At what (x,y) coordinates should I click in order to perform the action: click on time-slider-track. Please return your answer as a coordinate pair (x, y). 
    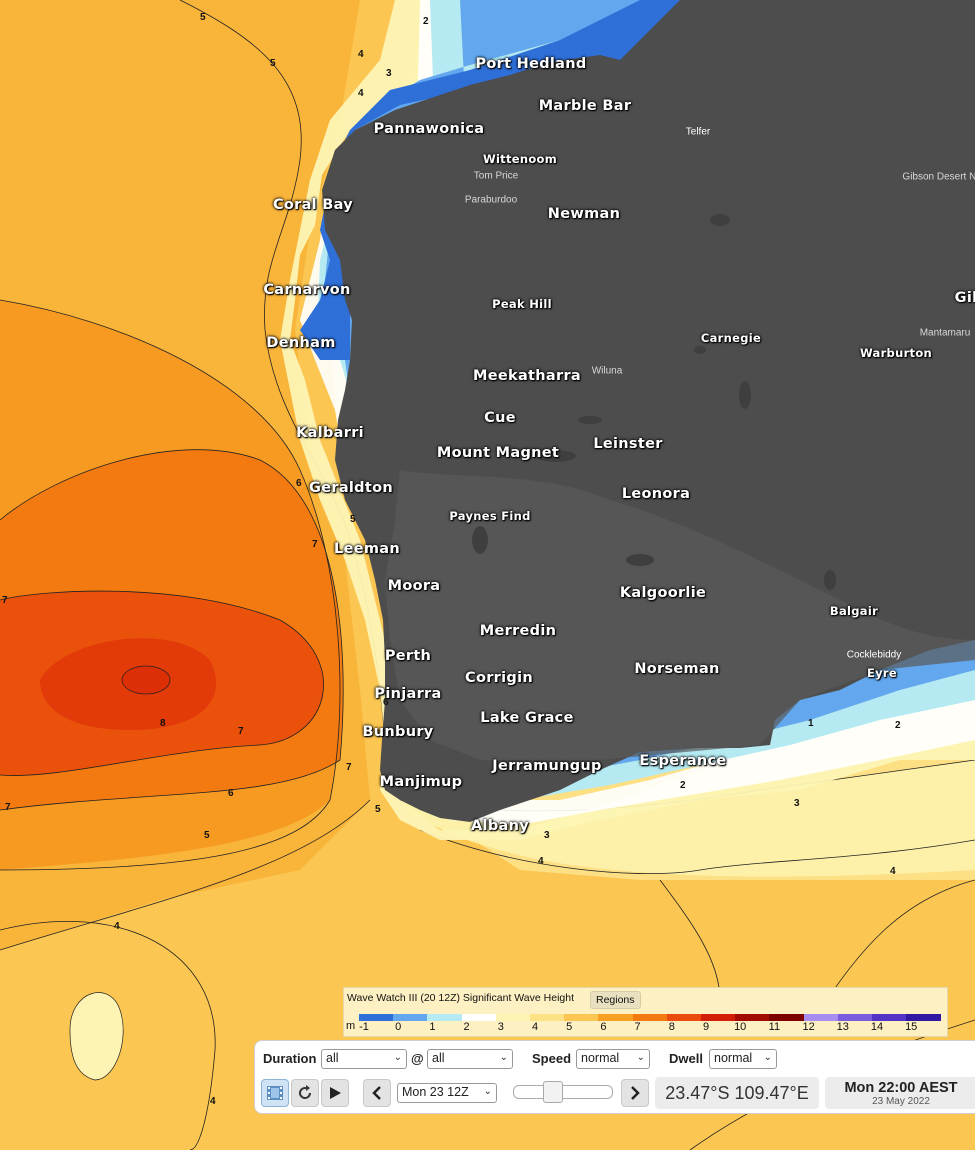
    Looking at the image, I should click on (563, 1092).